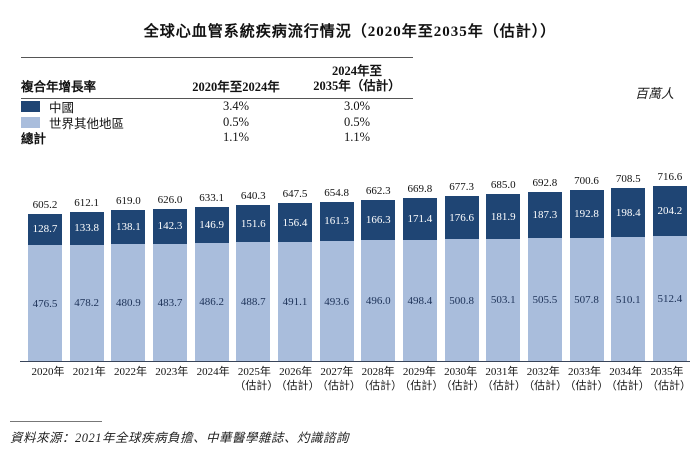  I want to click on x-tick-2026年: 2026年 （估計）, so click(297, 379).